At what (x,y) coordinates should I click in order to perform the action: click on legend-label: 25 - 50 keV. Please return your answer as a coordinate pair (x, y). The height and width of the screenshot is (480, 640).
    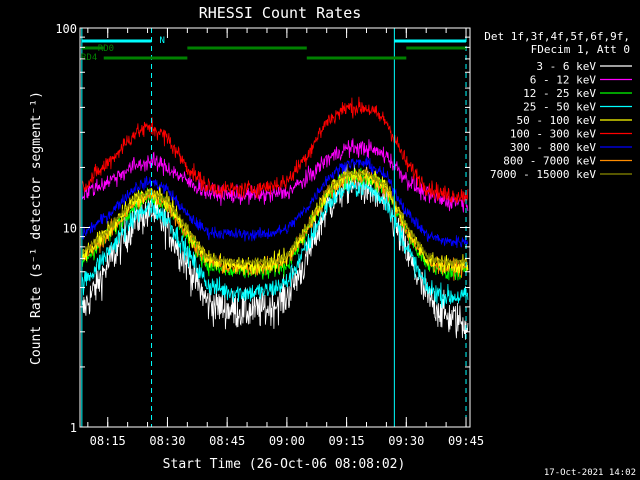
    Looking at the image, I should click on (559, 107).